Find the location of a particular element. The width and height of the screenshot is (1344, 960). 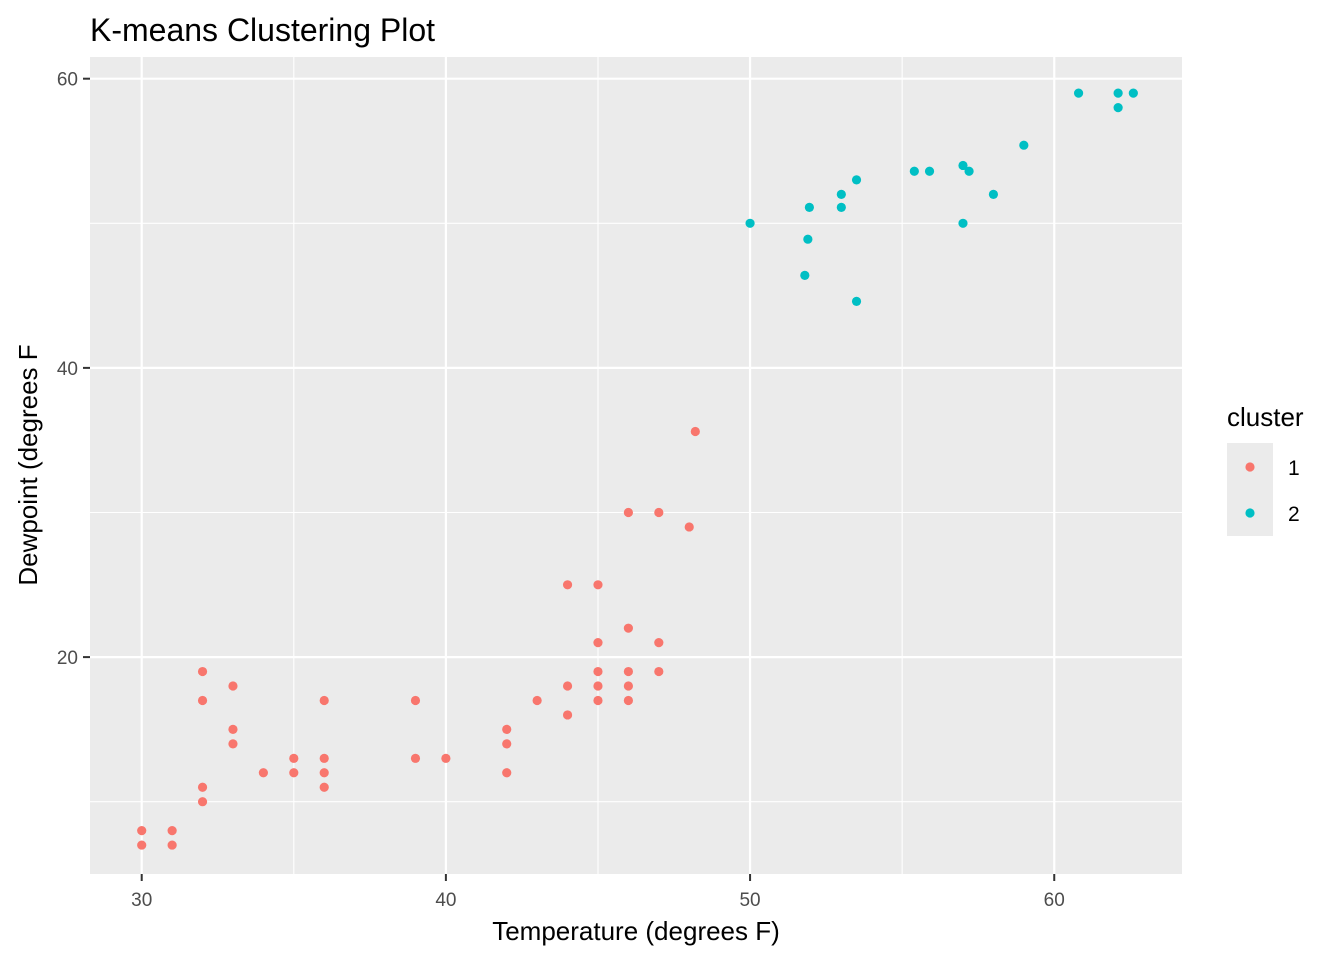

y-tick-label: 60 is located at coordinates (67, 80).